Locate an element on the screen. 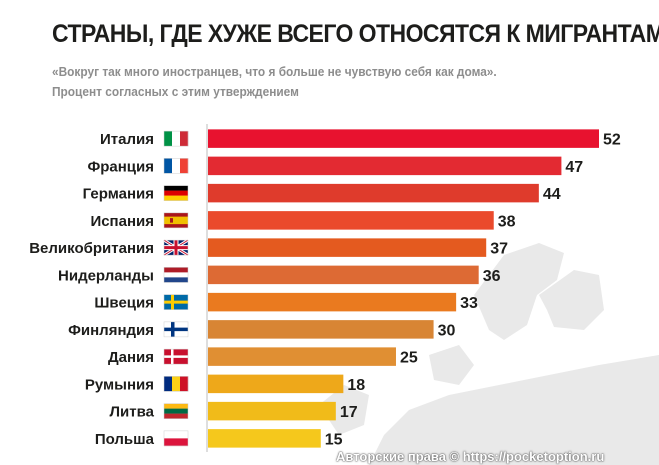 The image size is (659, 465). data-label: 38 is located at coordinates (507, 221).